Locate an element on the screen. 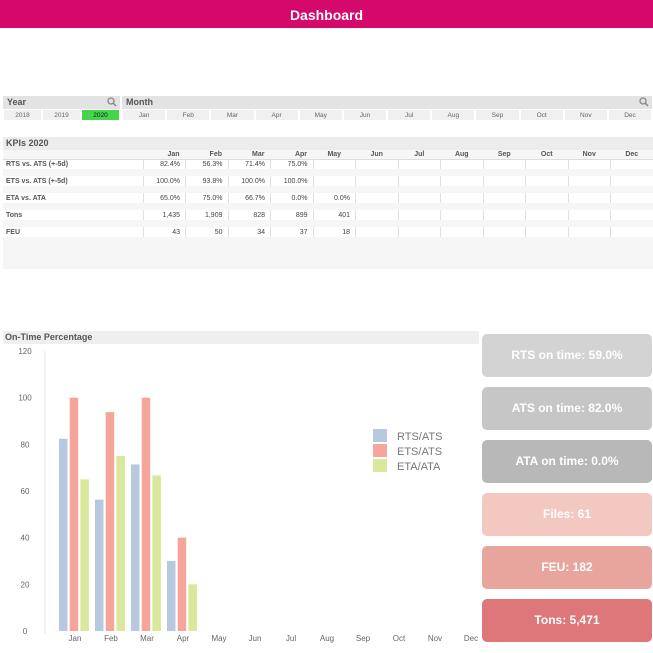 This screenshot has height=653, width=653. year-option-2019: 2019 is located at coordinates (61, 115).